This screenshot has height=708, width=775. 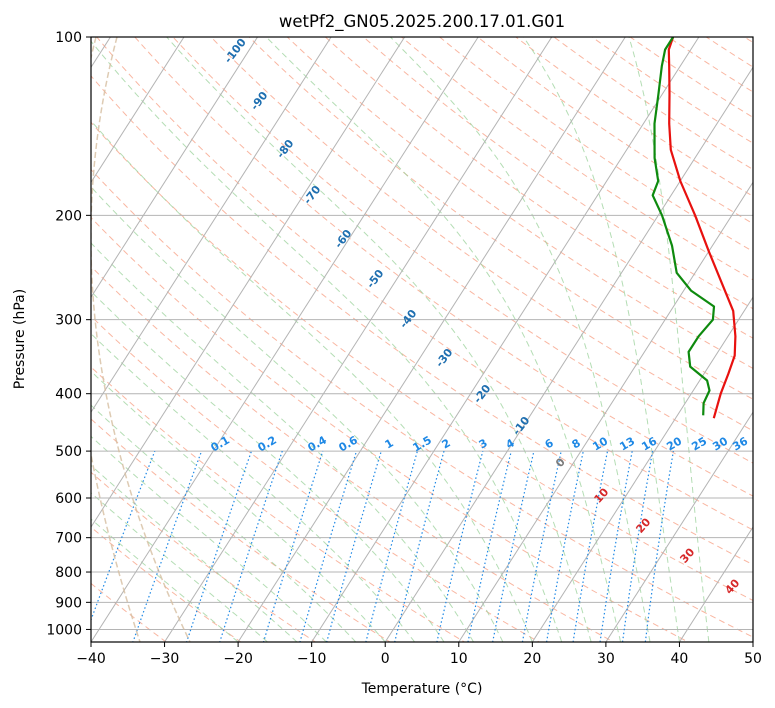 What do you see at coordinates (68, 603) in the screenshot?
I see `y-tick-label: 900` at bounding box center [68, 603].